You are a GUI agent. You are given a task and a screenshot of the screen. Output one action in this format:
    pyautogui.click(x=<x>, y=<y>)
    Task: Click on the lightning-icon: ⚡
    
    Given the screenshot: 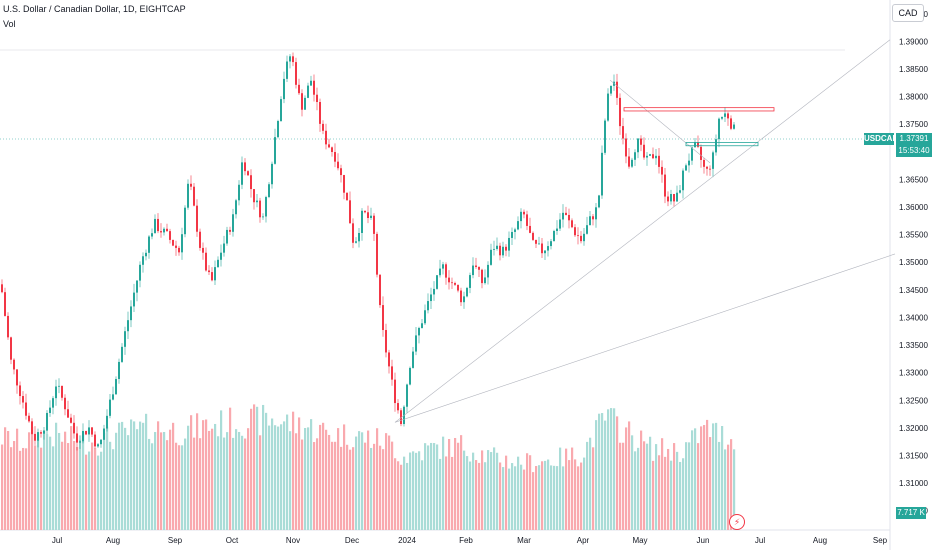 What is the action you would take?
    pyautogui.click(x=737, y=522)
    